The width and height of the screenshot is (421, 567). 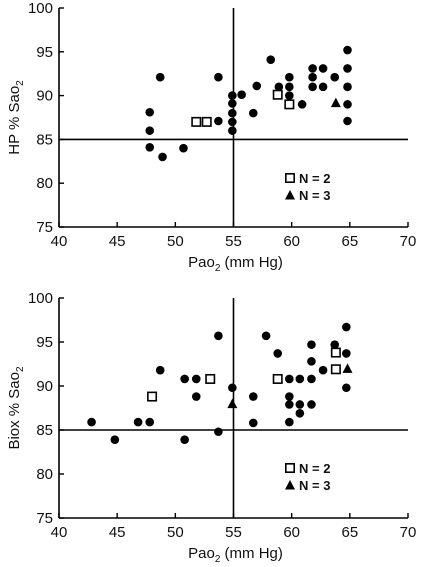 I want to click on x-tick-label: 45, so click(x=117, y=241).